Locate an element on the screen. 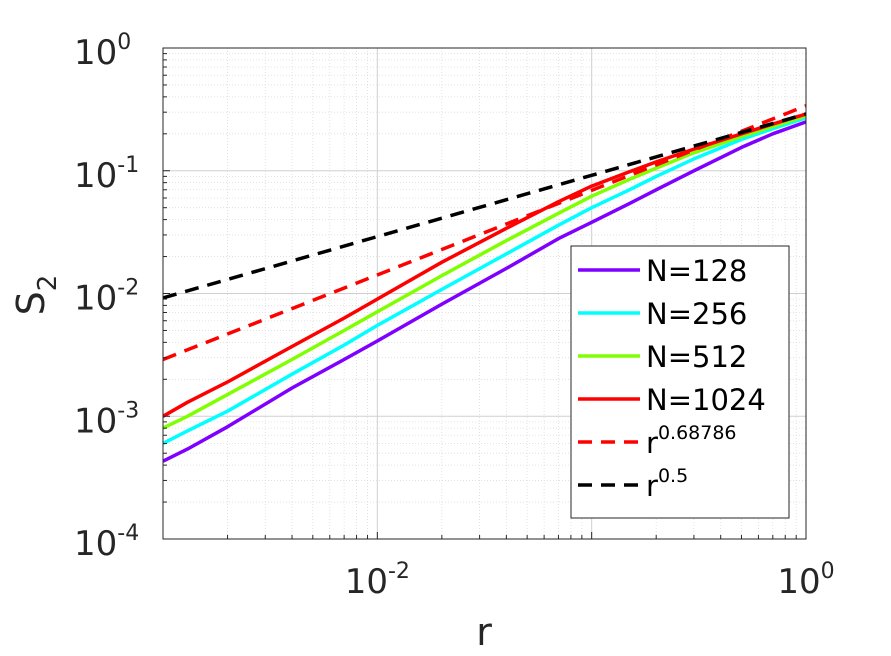 The width and height of the screenshot is (891, 656). legend-label-4: N=1024 is located at coordinates (706, 400).